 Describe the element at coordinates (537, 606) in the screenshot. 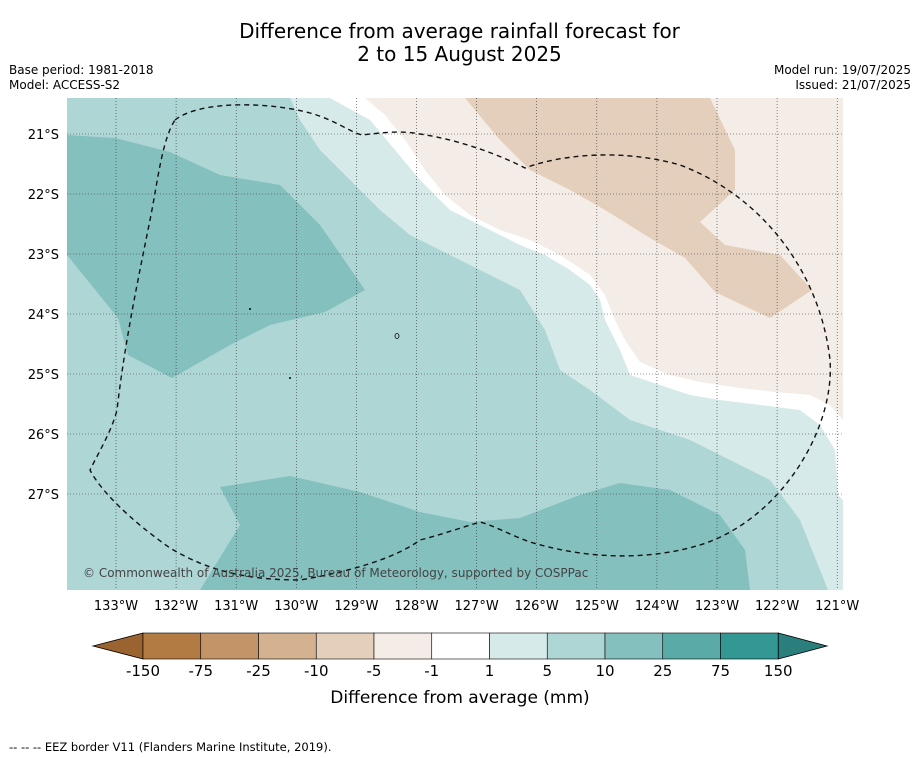

I see `longitude-label: 126°W` at that location.